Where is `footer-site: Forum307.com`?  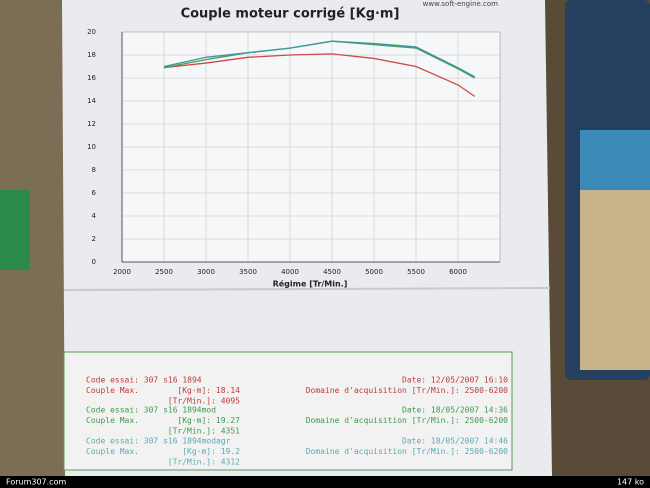 footer-site: Forum307.com is located at coordinates (36, 482).